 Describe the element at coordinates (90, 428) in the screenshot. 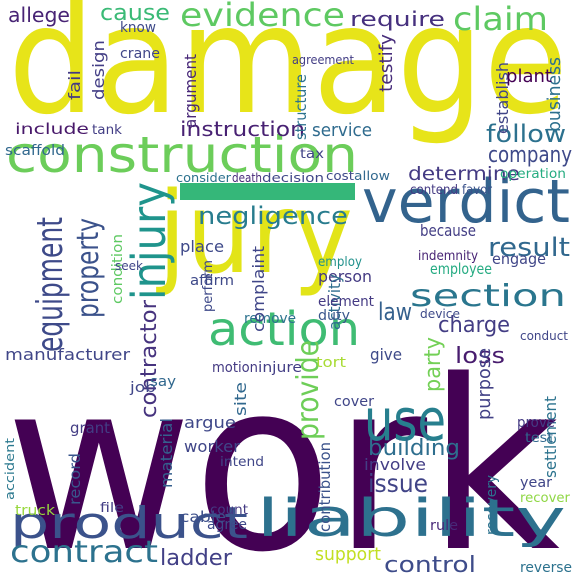

I see `word: grant` at that location.